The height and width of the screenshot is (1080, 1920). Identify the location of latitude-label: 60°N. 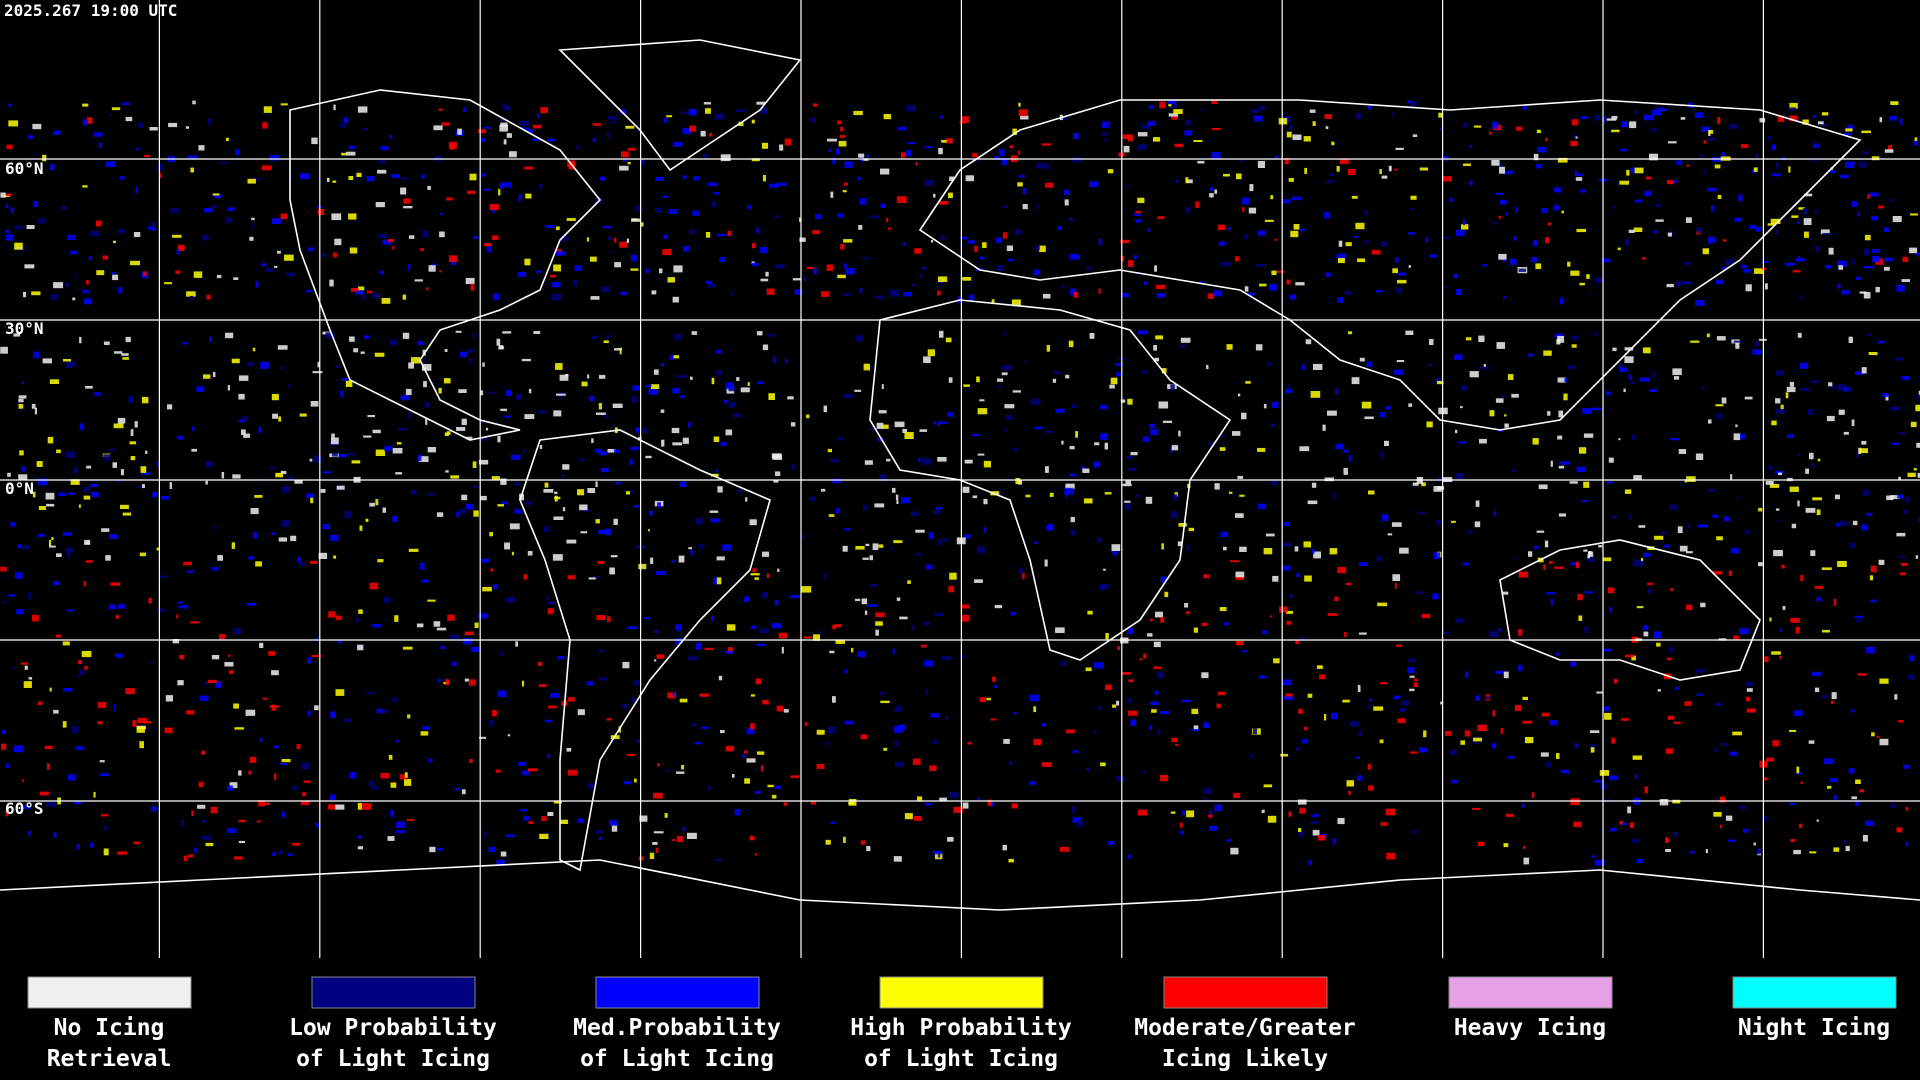
(24, 168).